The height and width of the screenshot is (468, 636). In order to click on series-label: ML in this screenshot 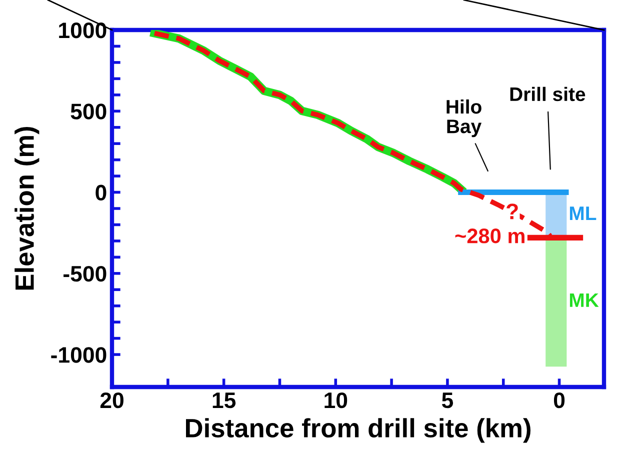, I will do `click(583, 213)`.